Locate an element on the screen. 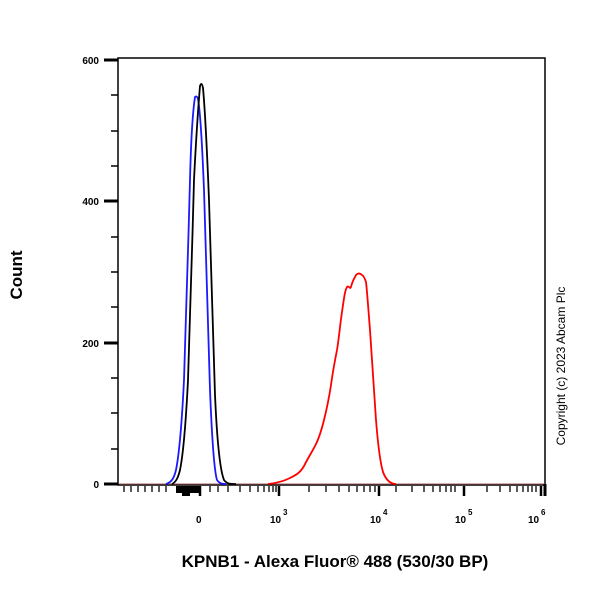 The height and width of the screenshot is (600, 600). y-tick-600: 600 is located at coordinates (90, 61).